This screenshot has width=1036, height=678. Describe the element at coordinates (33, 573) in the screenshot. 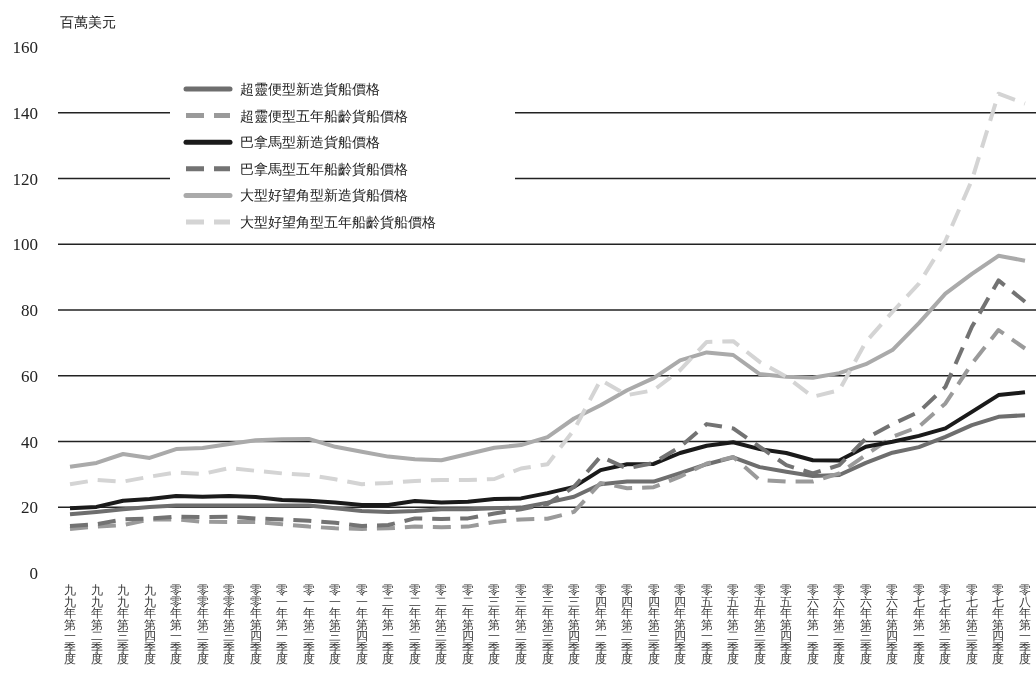

I see `y-tick-label: 0` at that location.